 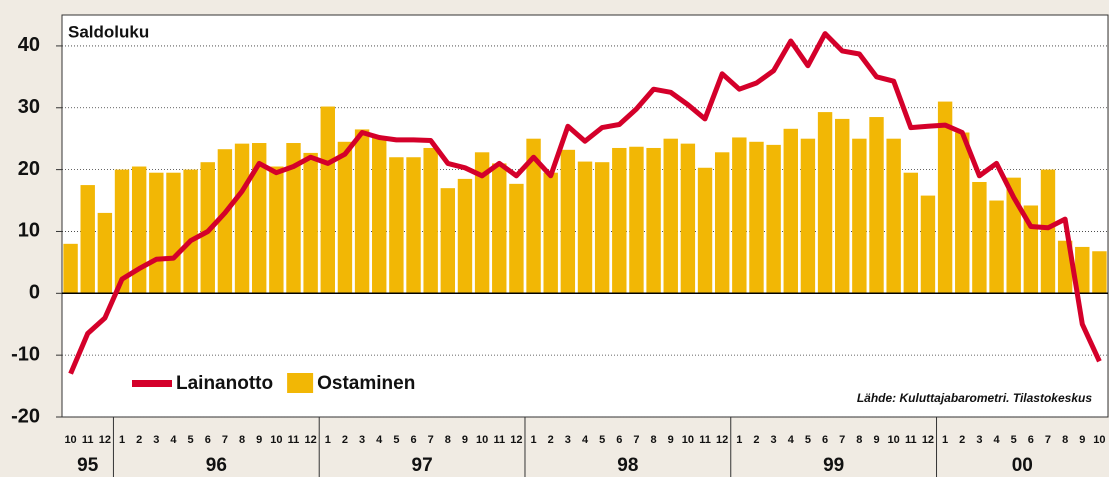 I want to click on legend-label: Lainanotto, so click(x=224, y=383).